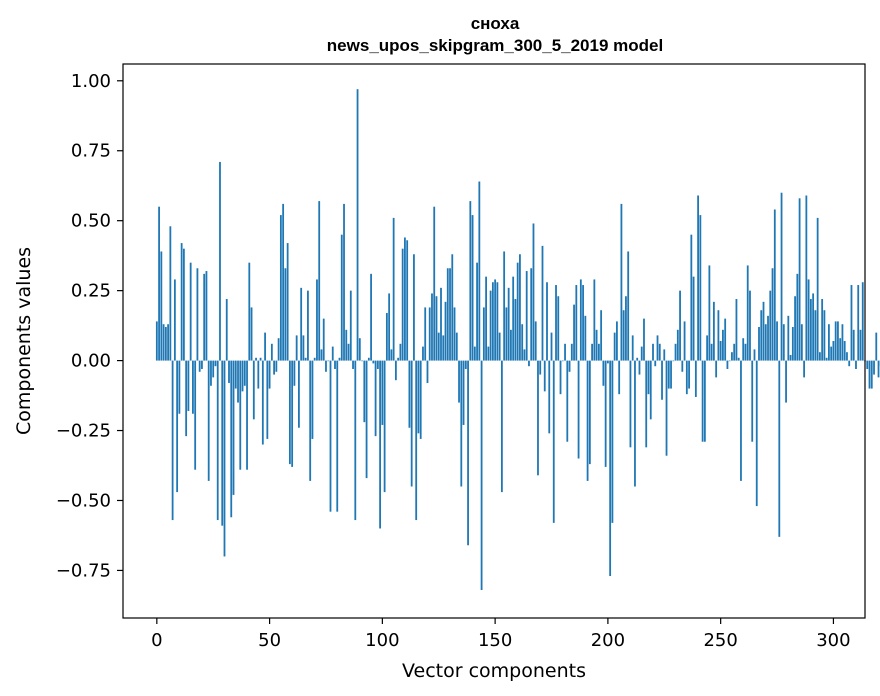  What do you see at coordinates (501, 634) in the screenshot?
I see `x-axis: 0 50 100 150 200 250 300` at bounding box center [501, 634].